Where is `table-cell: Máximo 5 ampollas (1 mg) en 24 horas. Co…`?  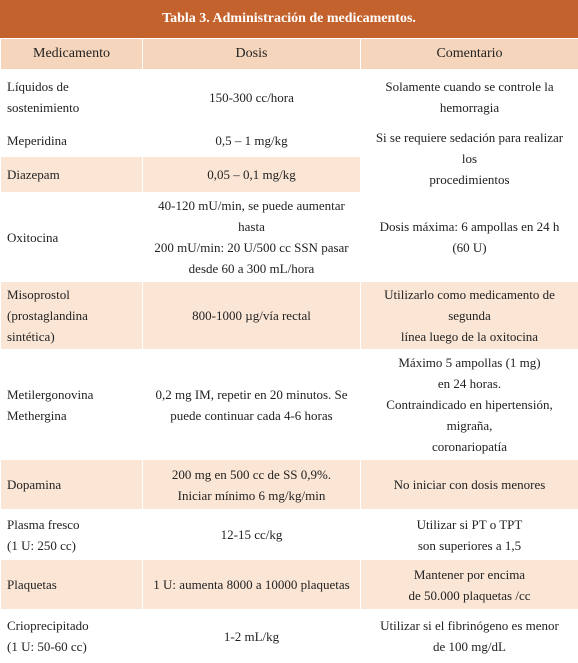 table-cell: Máximo 5 ampollas (1 mg) en 24 horas. Co… is located at coordinates (469, 405).